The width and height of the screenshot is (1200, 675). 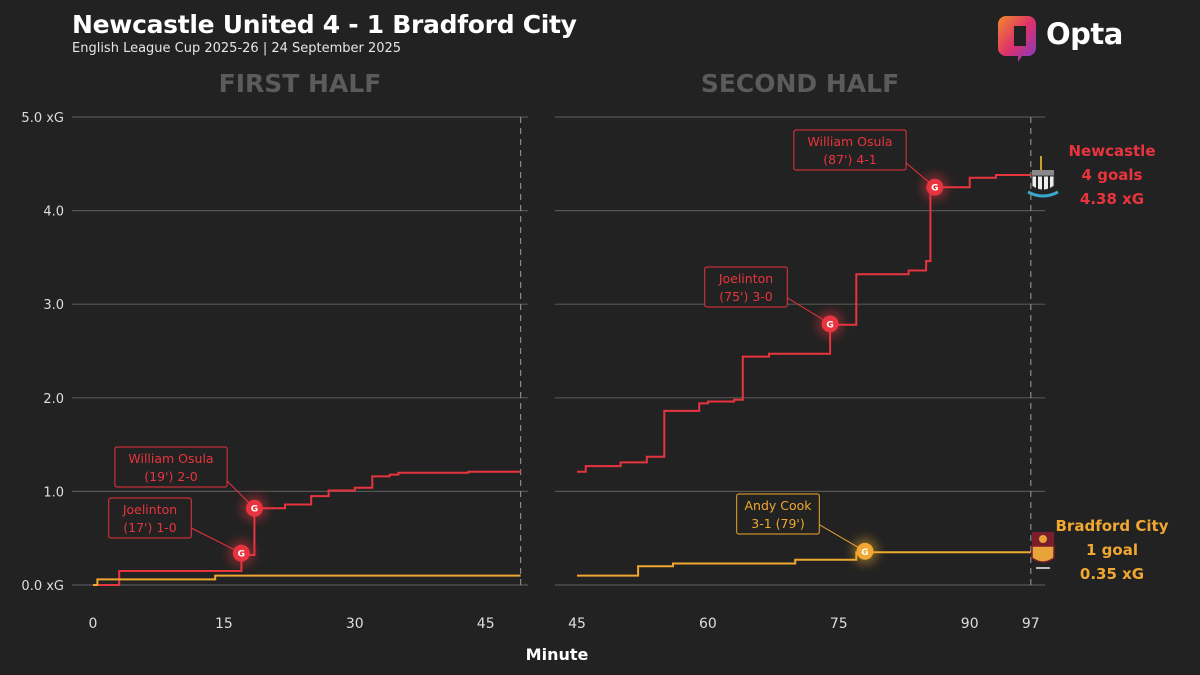 I want to click on bradford-summary: Bradford City 1 goal 0.35 xG, so click(x=1112, y=550).